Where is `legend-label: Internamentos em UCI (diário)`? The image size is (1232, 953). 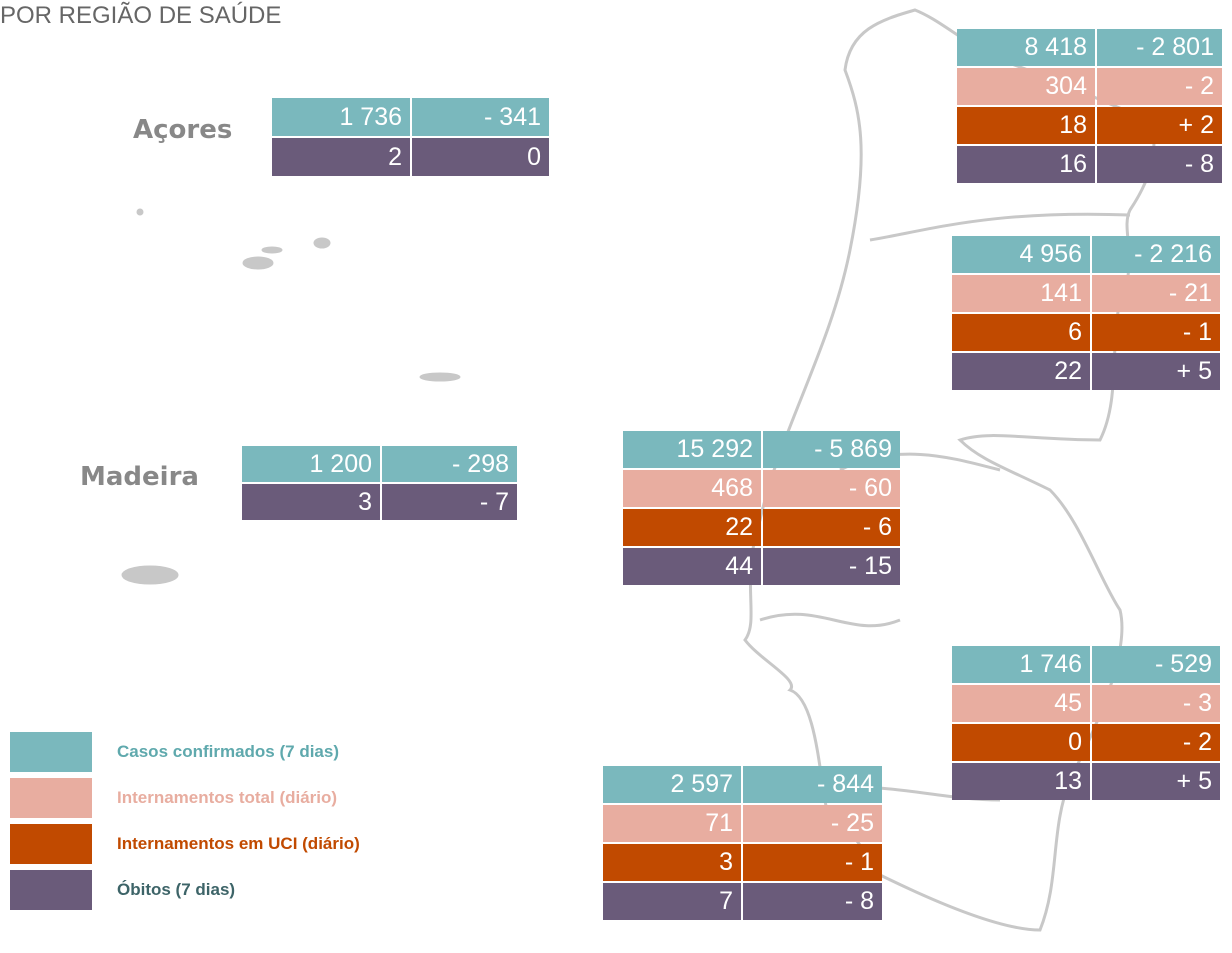
legend-label: Internamentos em UCI (diário) is located at coordinates (238, 843).